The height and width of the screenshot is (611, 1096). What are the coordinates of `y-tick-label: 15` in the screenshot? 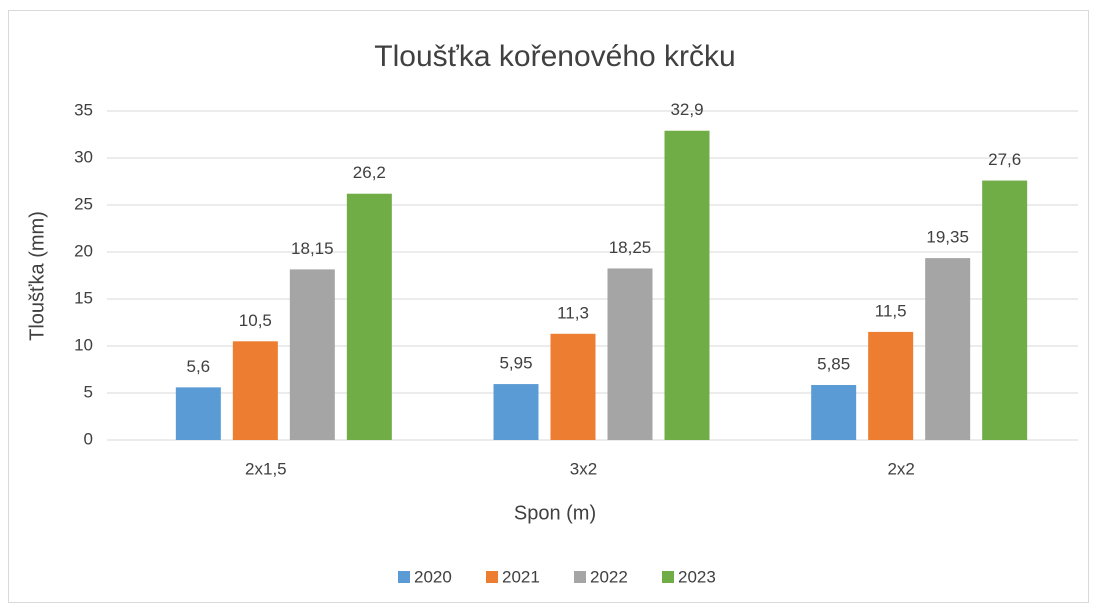 It's located at (83, 297).